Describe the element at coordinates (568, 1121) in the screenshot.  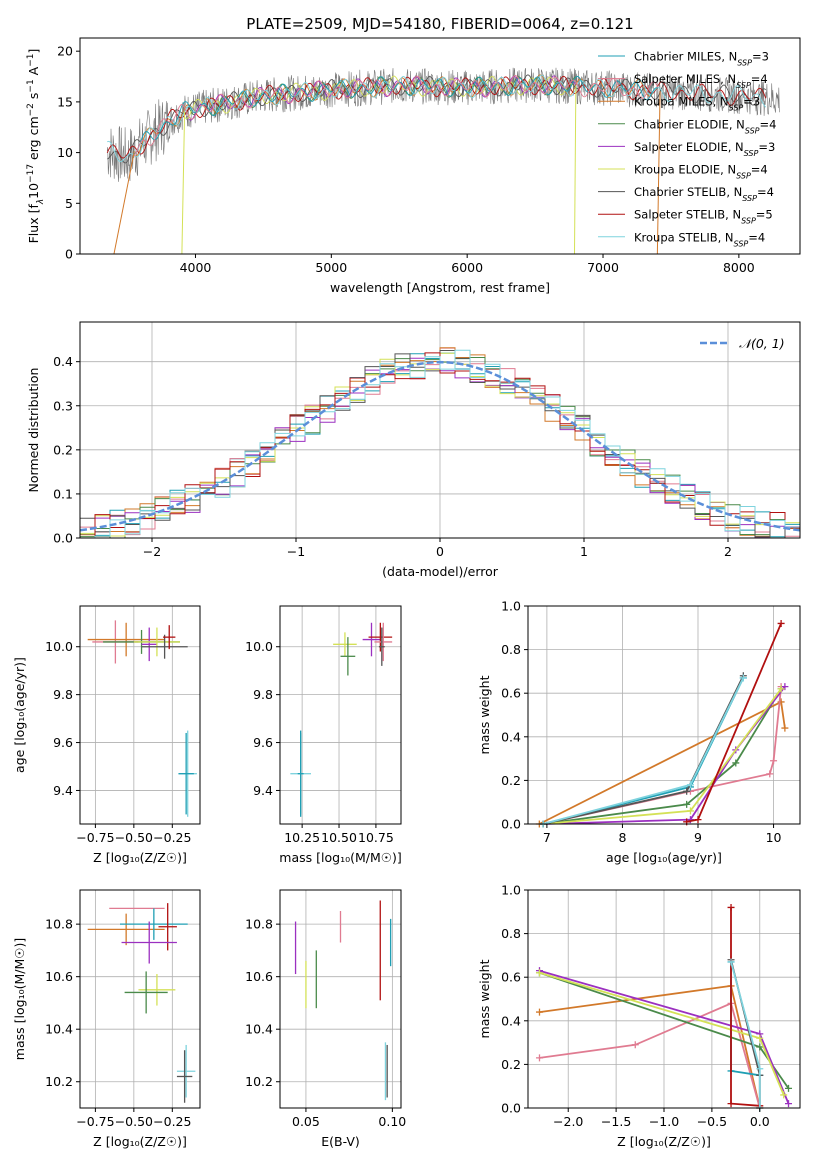
I see `x-tick-label: −2.0` at that location.